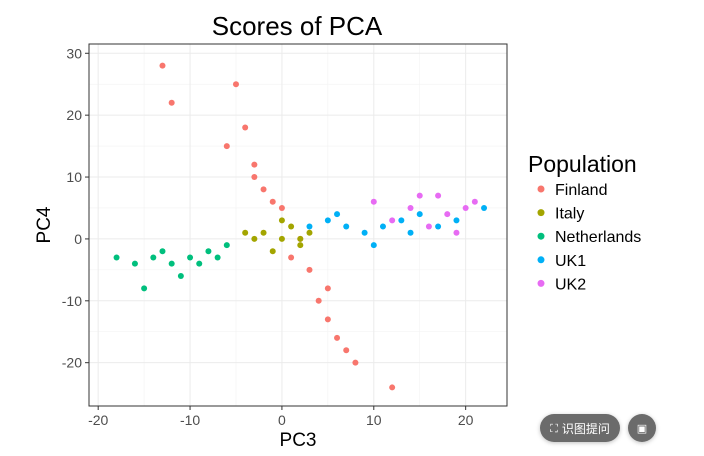  I want to click on y-tick-label: 10, so click(74, 177).